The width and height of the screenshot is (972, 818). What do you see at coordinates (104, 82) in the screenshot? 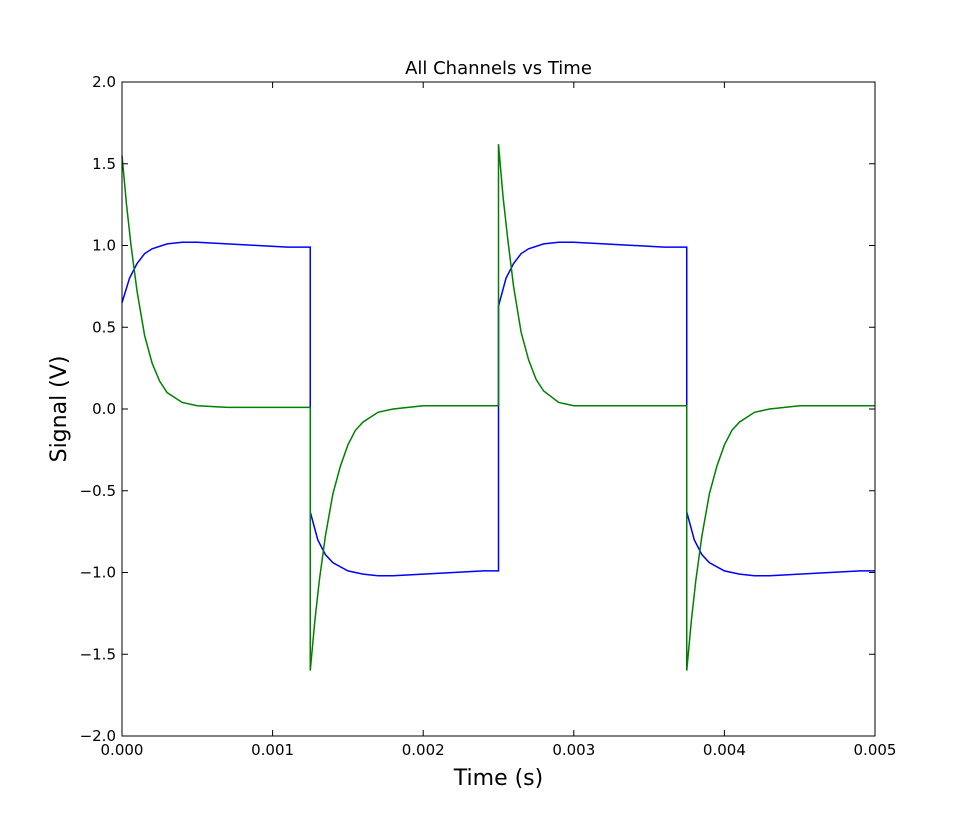
I see `y-tick-label: 2.0` at bounding box center [104, 82].